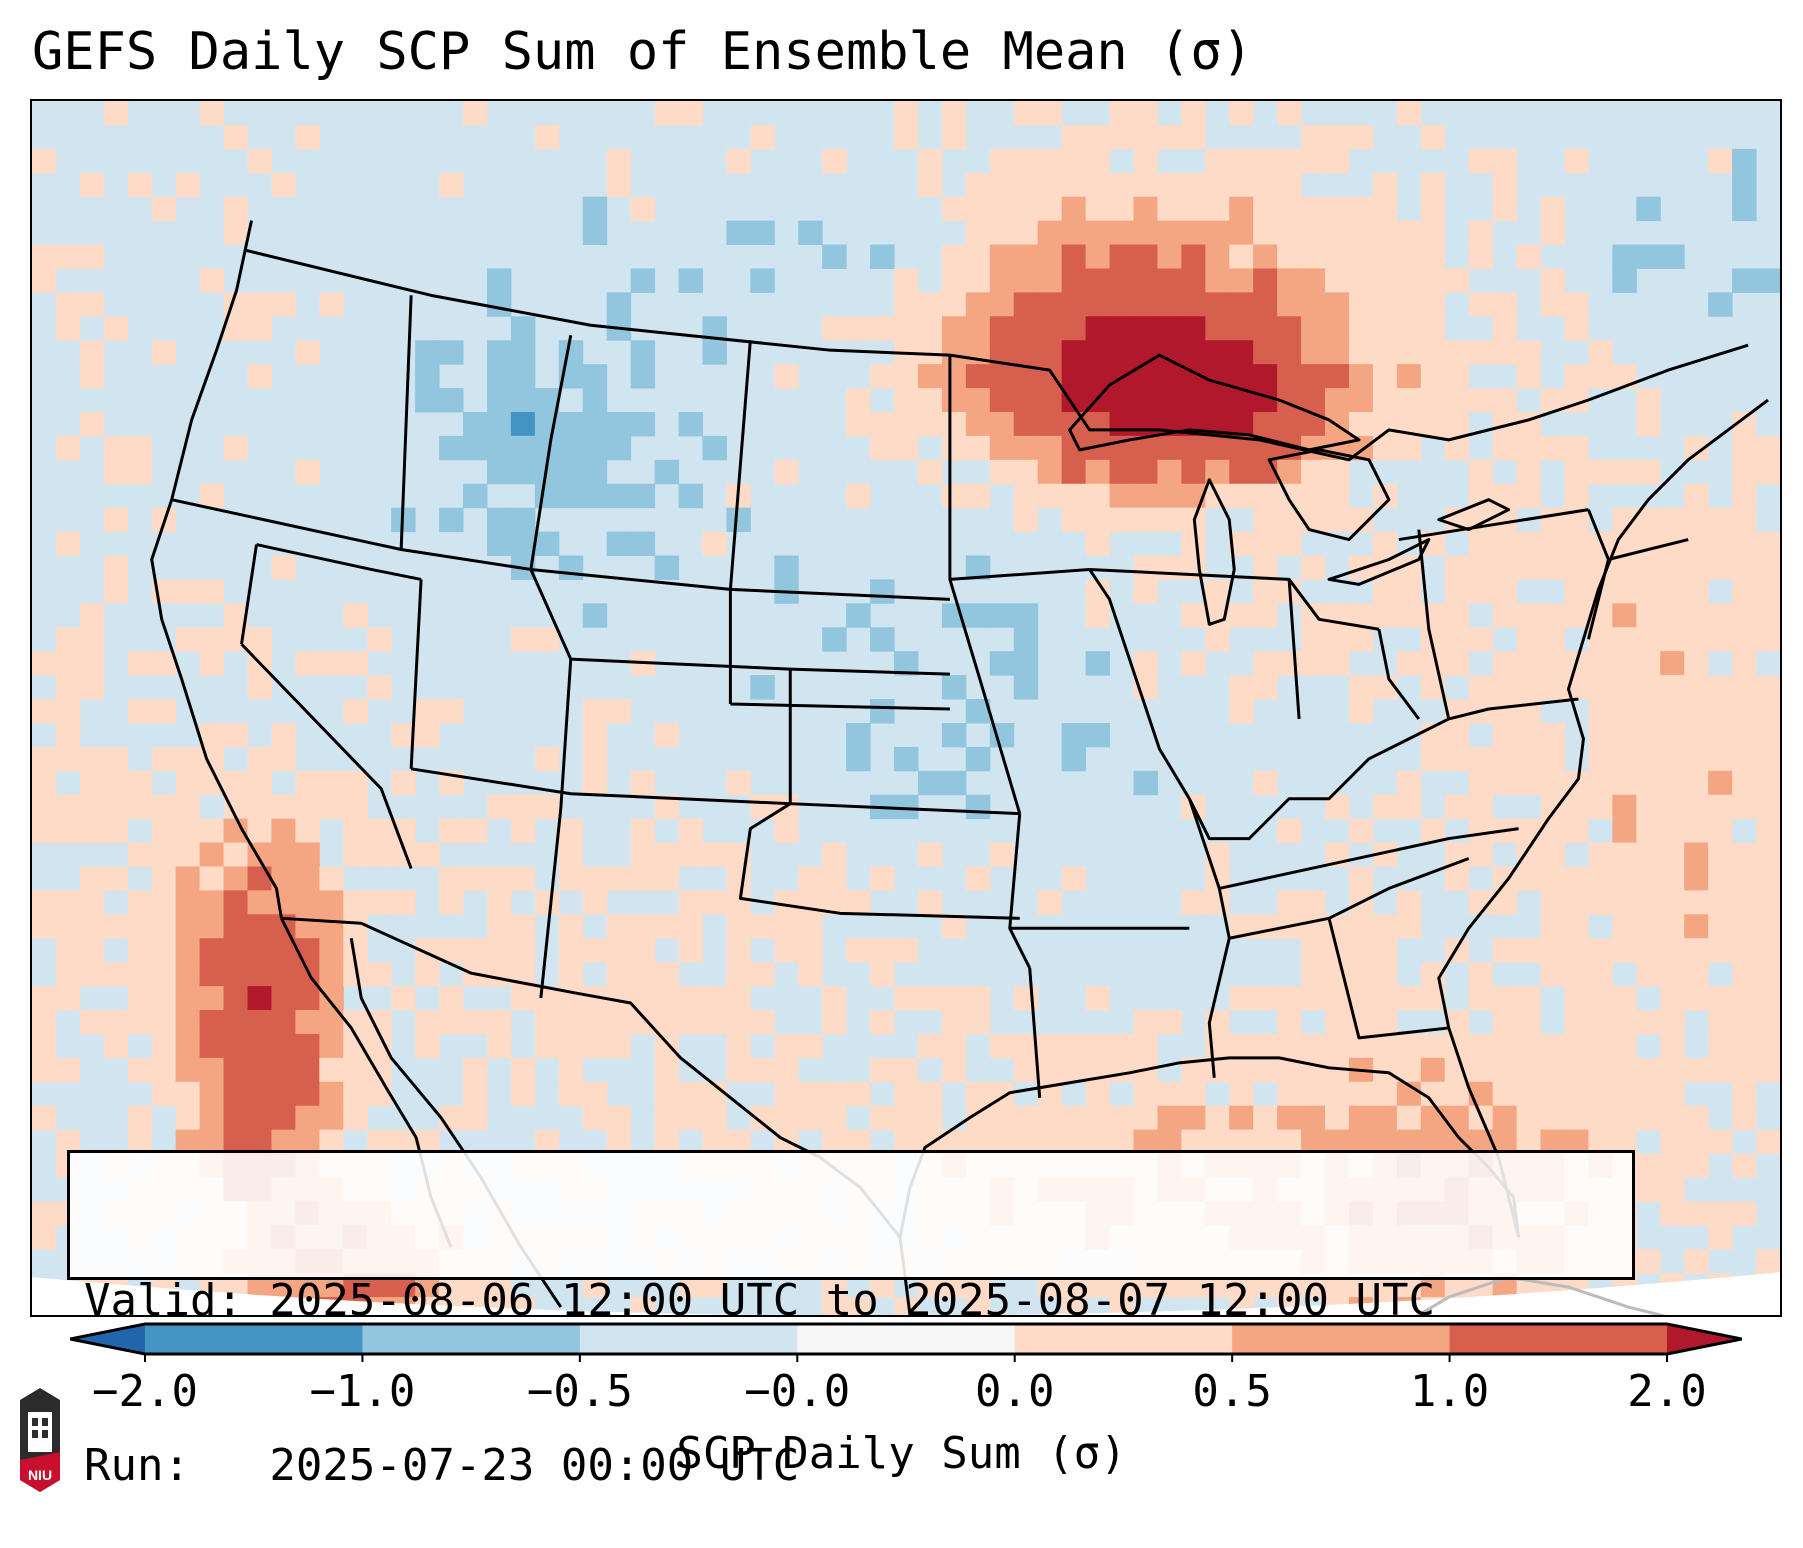 The height and width of the screenshot is (1548, 1803). Describe the element at coordinates (1341, 1339) in the screenshot. I see `colorbar-bin` at that location.